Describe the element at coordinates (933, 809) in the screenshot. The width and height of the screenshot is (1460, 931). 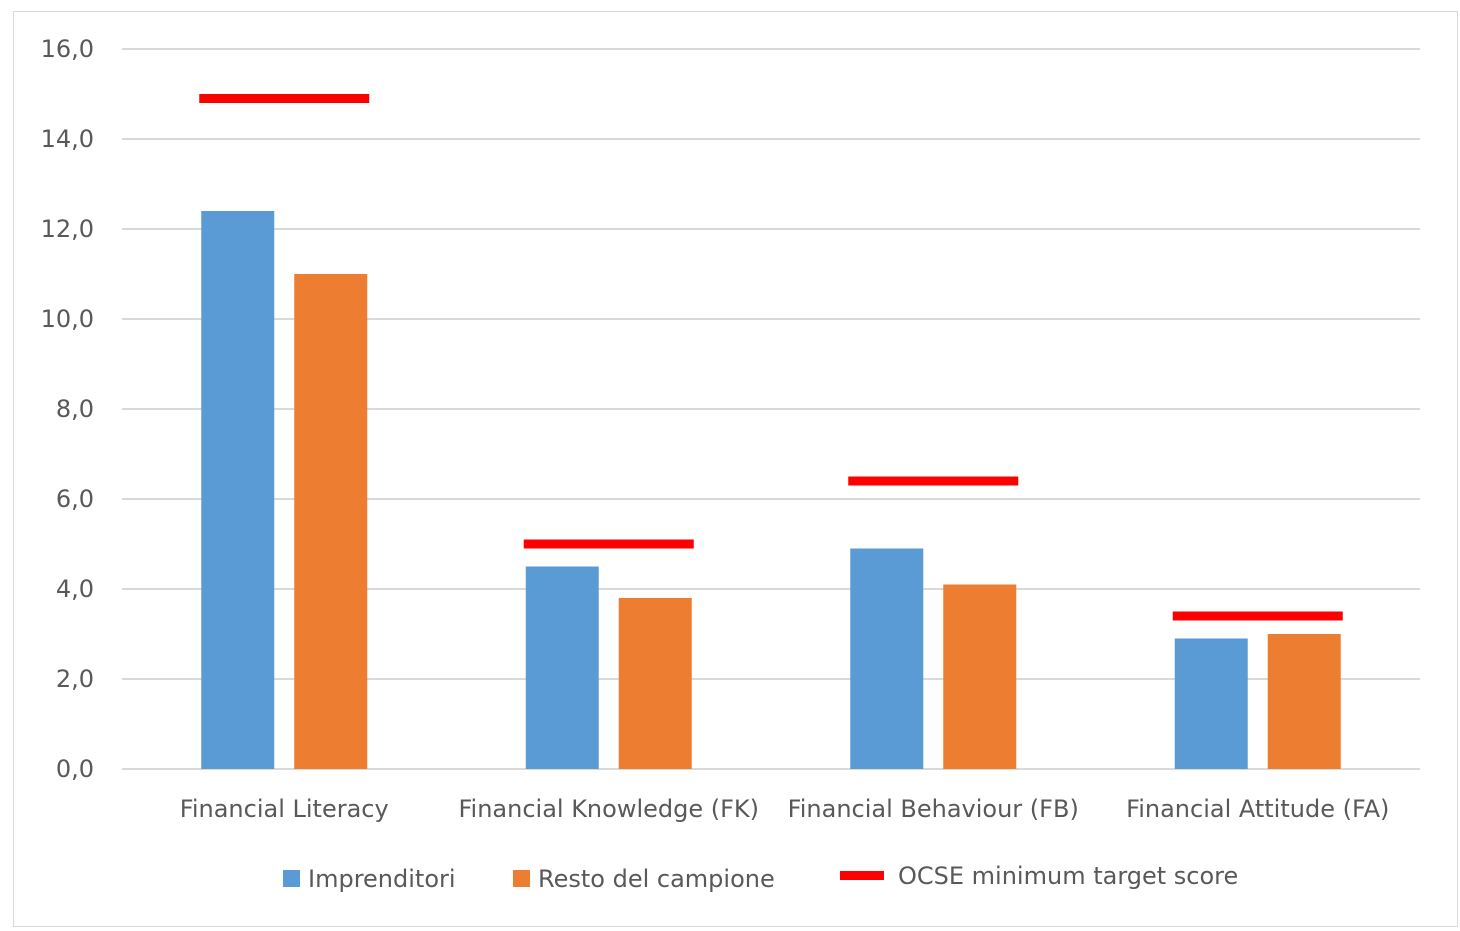
I see `x-category-label: Financial Behaviour (FB)` at that location.